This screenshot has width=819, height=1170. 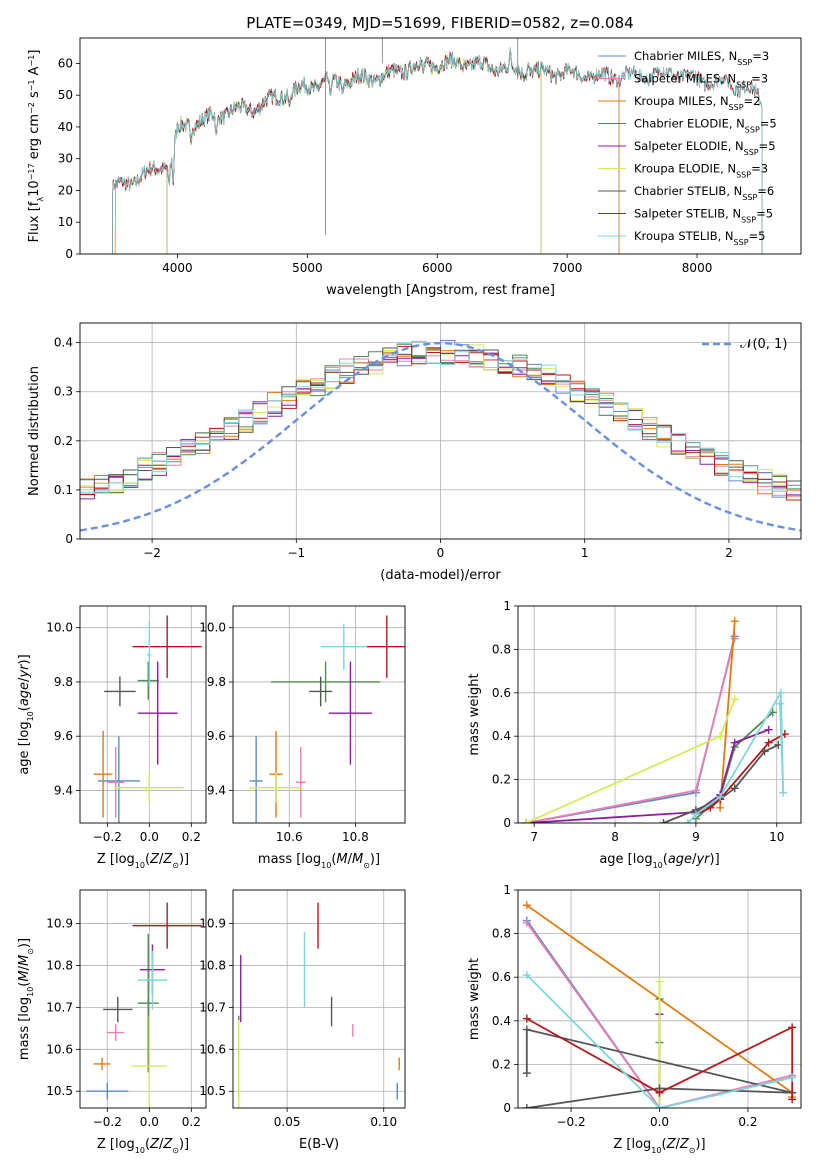 What do you see at coordinates (302, 1020) in the screenshot?
I see `panel-mass_vs_EBV: 0.05 0.10 10.5 10.6 10.7 10.8 10.9 E(B-V)` at bounding box center [302, 1020].